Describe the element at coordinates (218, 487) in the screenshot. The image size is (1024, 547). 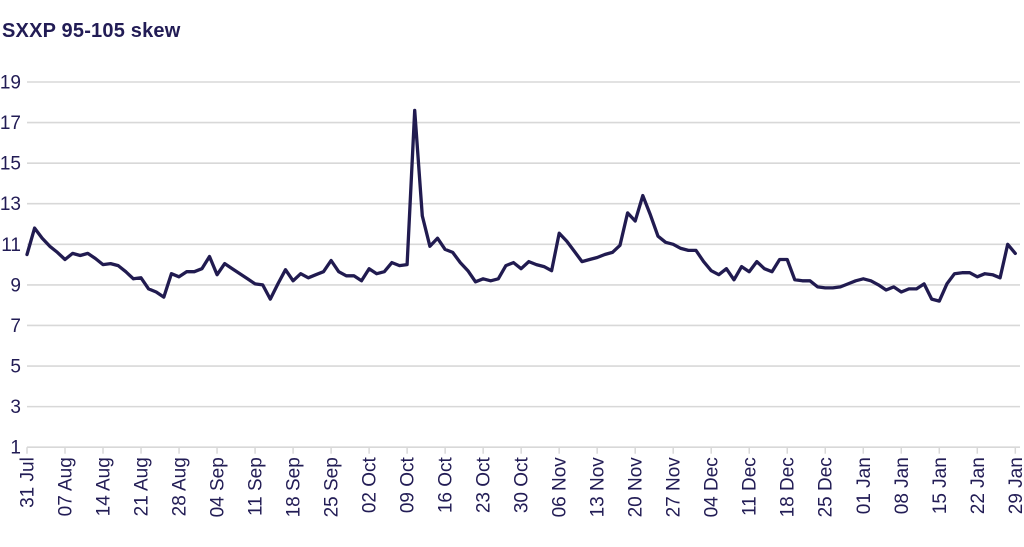
I see `x-tick-label: 04 Sep` at that location.